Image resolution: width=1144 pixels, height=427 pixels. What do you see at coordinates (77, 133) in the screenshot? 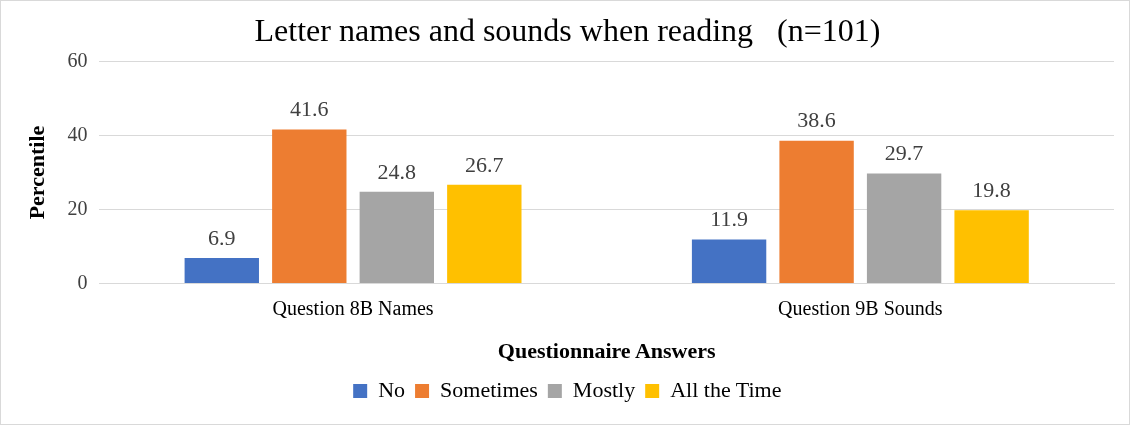
I see `y-tick-label: 40` at bounding box center [77, 133].